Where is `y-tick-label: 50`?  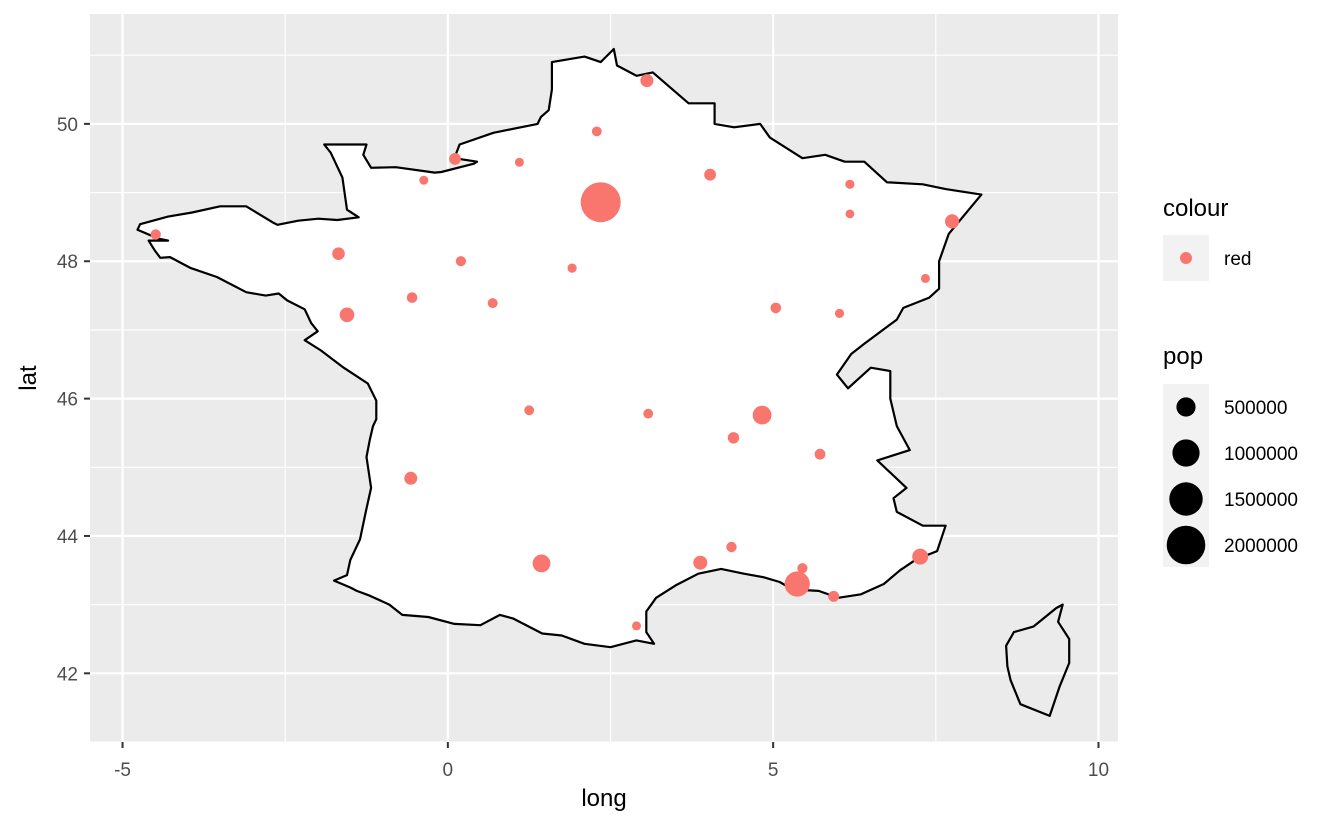
y-tick-label: 50 is located at coordinates (67, 125).